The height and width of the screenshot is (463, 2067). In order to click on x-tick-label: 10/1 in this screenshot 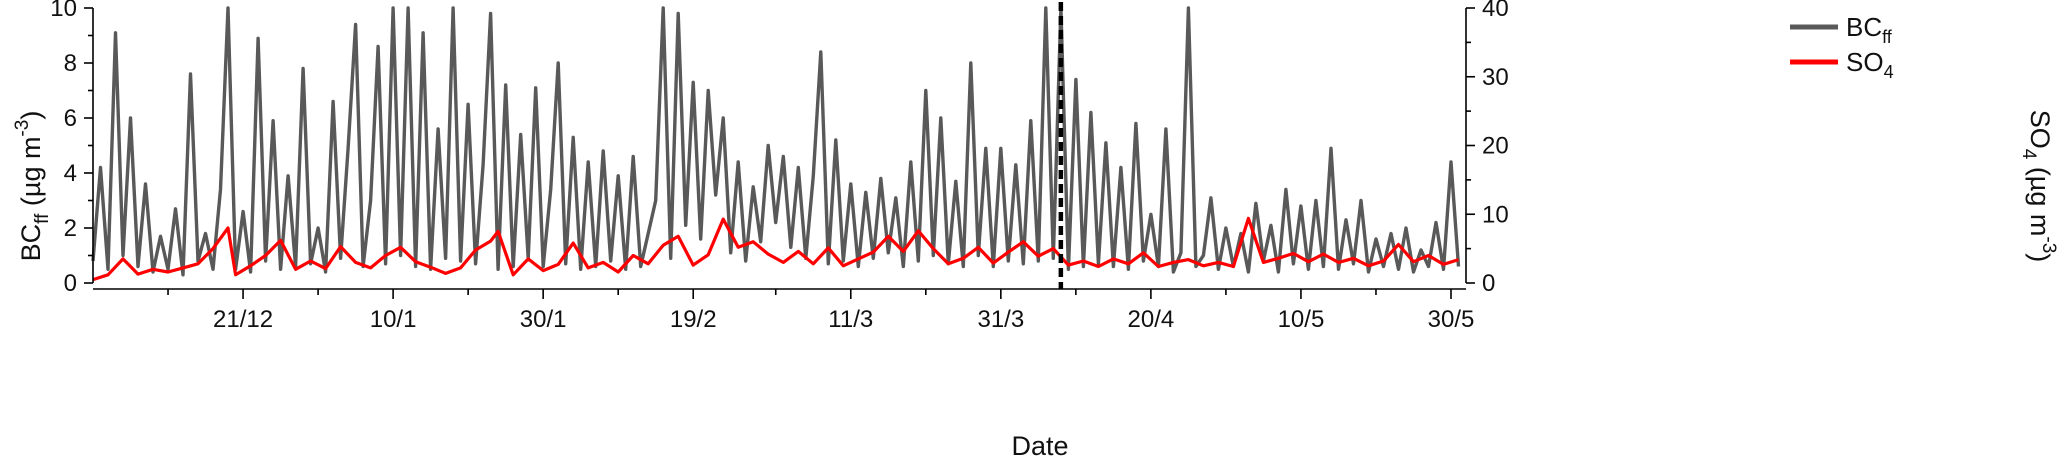, I will do `click(393, 319)`.